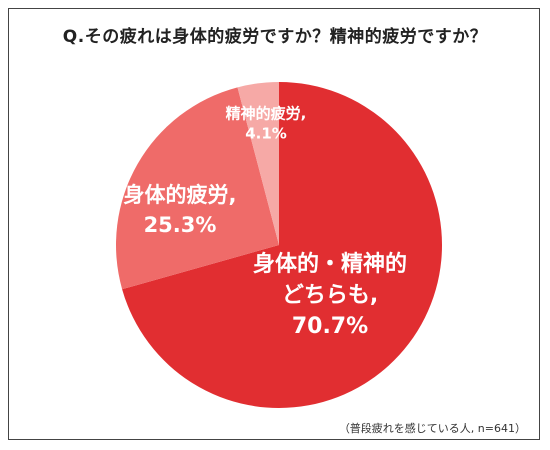 The height and width of the screenshot is (450, 550). Describe the element at coordinates (330, 326) in the screenshot. I see `slice-value-0: 70.7%` at that location.